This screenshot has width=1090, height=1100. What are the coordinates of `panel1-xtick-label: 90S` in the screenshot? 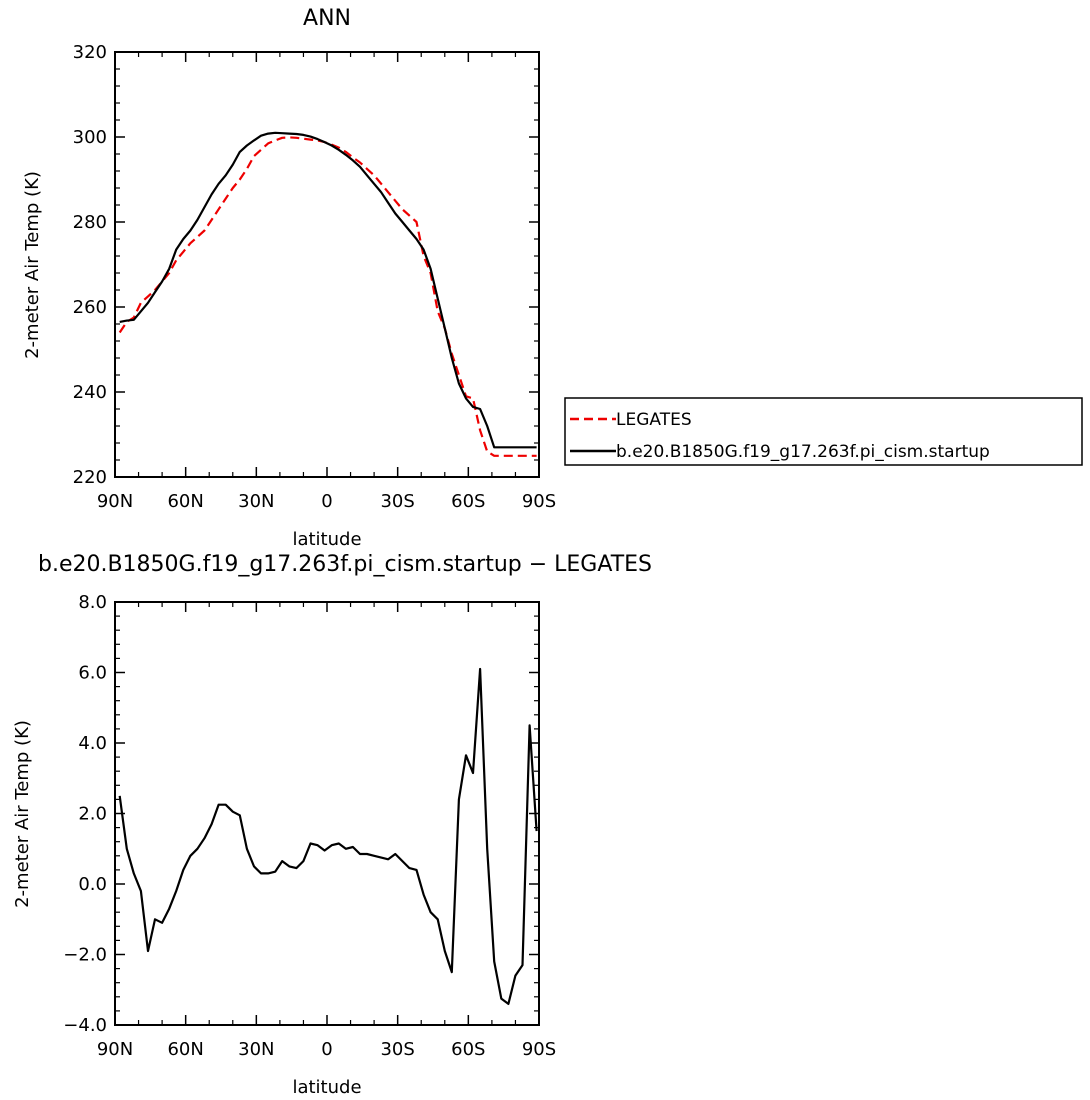 It's located at (539, 501).